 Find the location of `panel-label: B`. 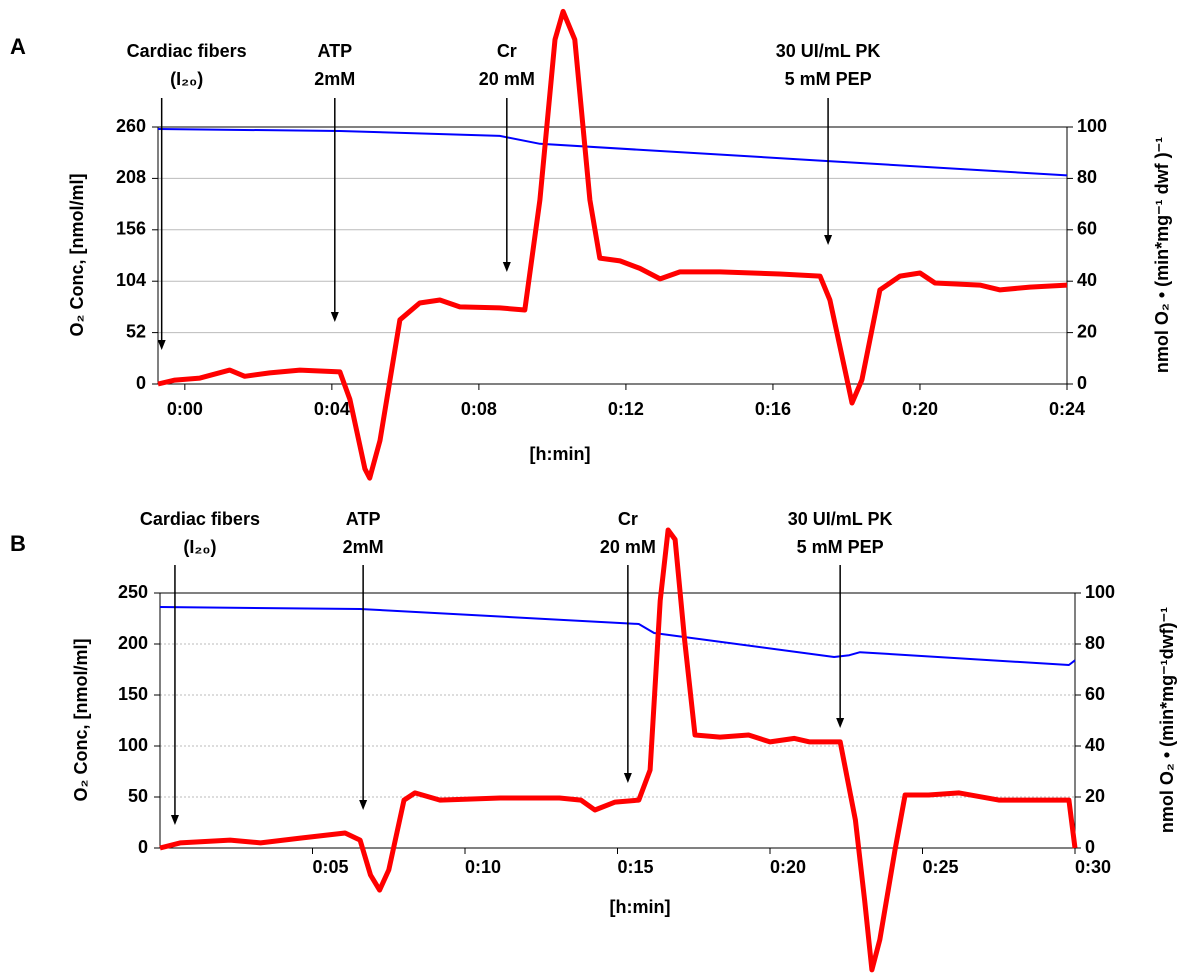

panel-label: B is located at coordinates (18, 543).